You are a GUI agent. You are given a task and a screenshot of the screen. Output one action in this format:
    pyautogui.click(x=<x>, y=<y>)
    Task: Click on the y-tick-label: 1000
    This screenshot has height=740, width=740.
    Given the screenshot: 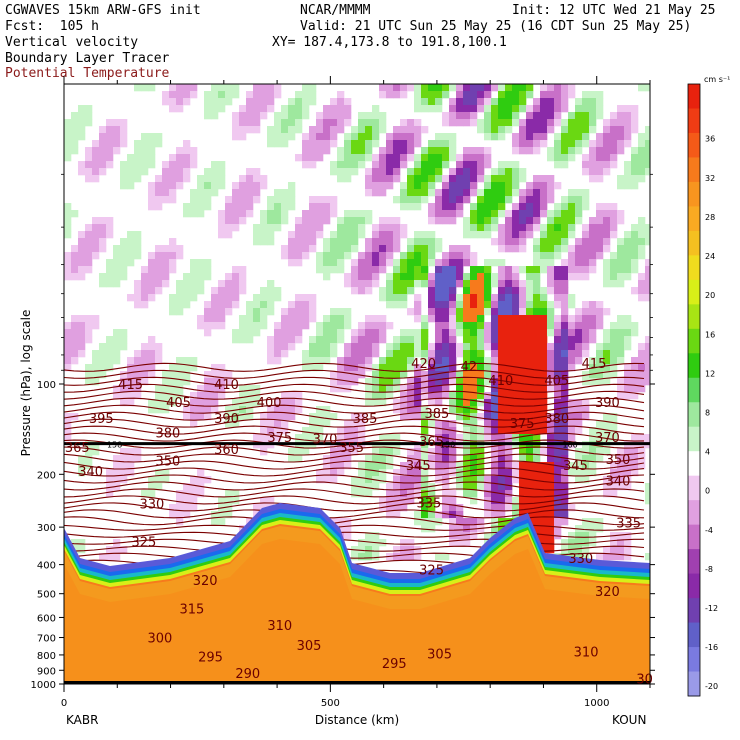 What is the action you would take?
    pyautogui.click(x=43, y=685)
    